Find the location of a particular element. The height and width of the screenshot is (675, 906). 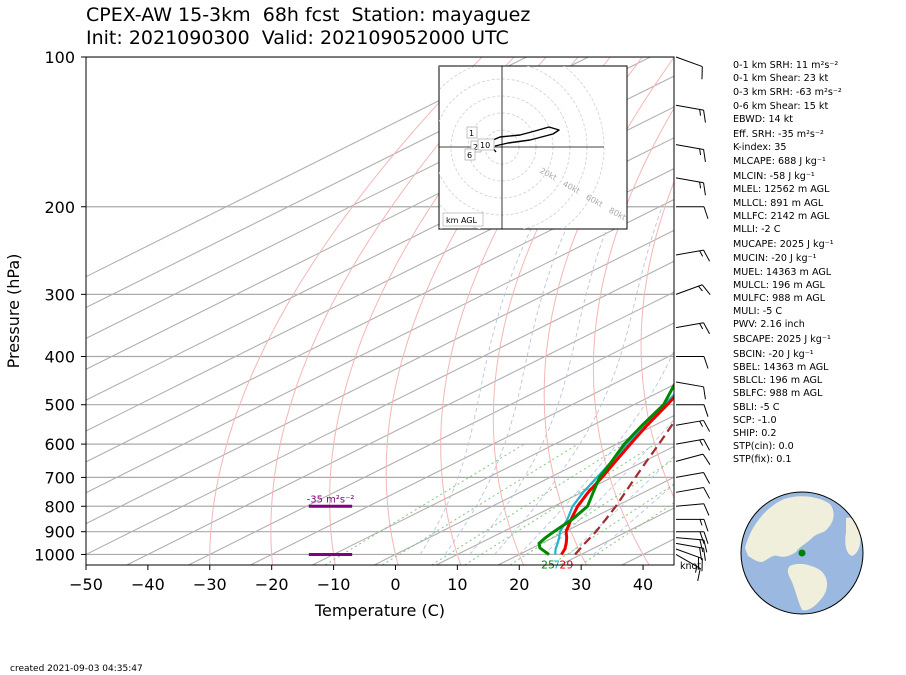

location-globe is located at coordinates (802, 553).